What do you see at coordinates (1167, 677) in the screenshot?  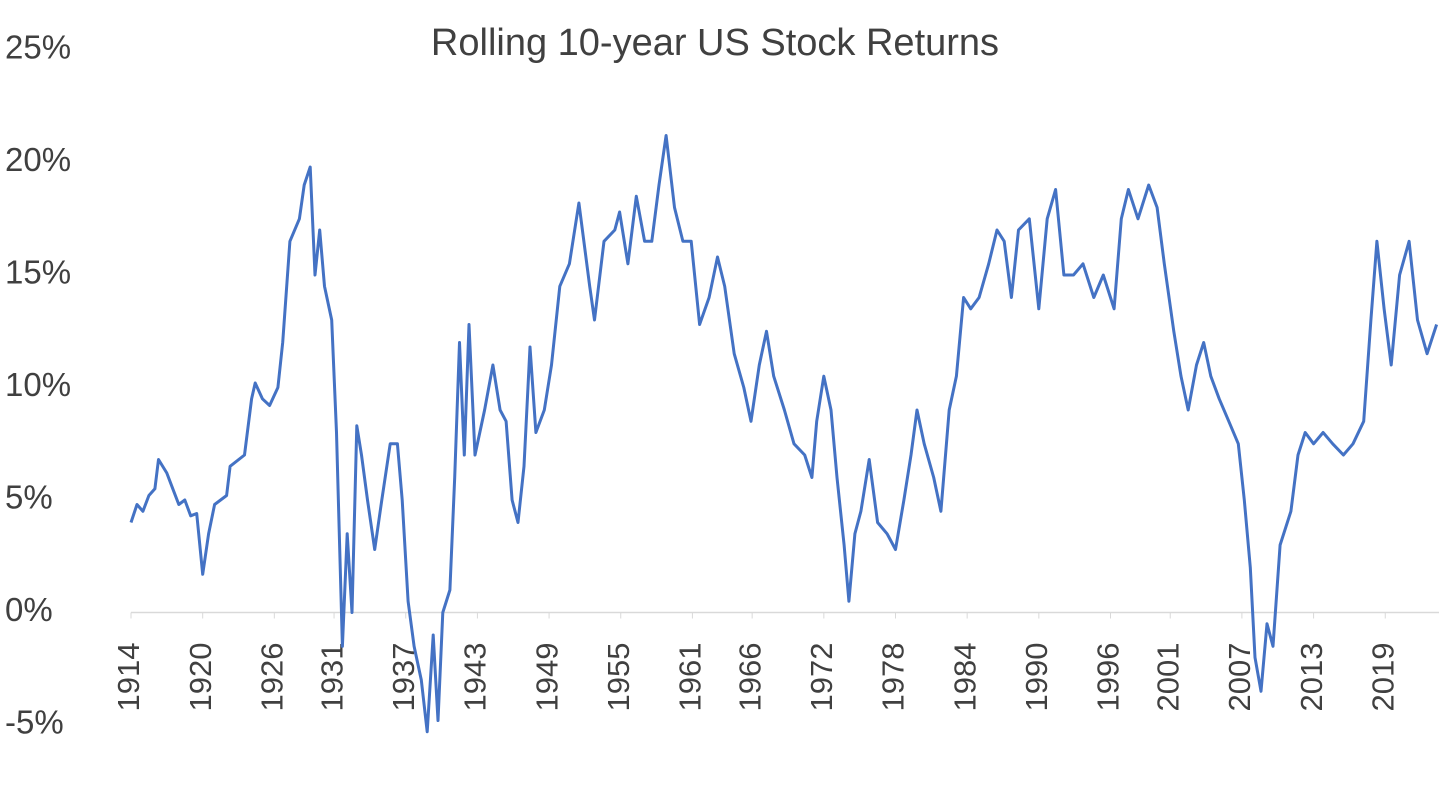 I see `x-tick-label: 2001` at bounding box center [1167, 677].